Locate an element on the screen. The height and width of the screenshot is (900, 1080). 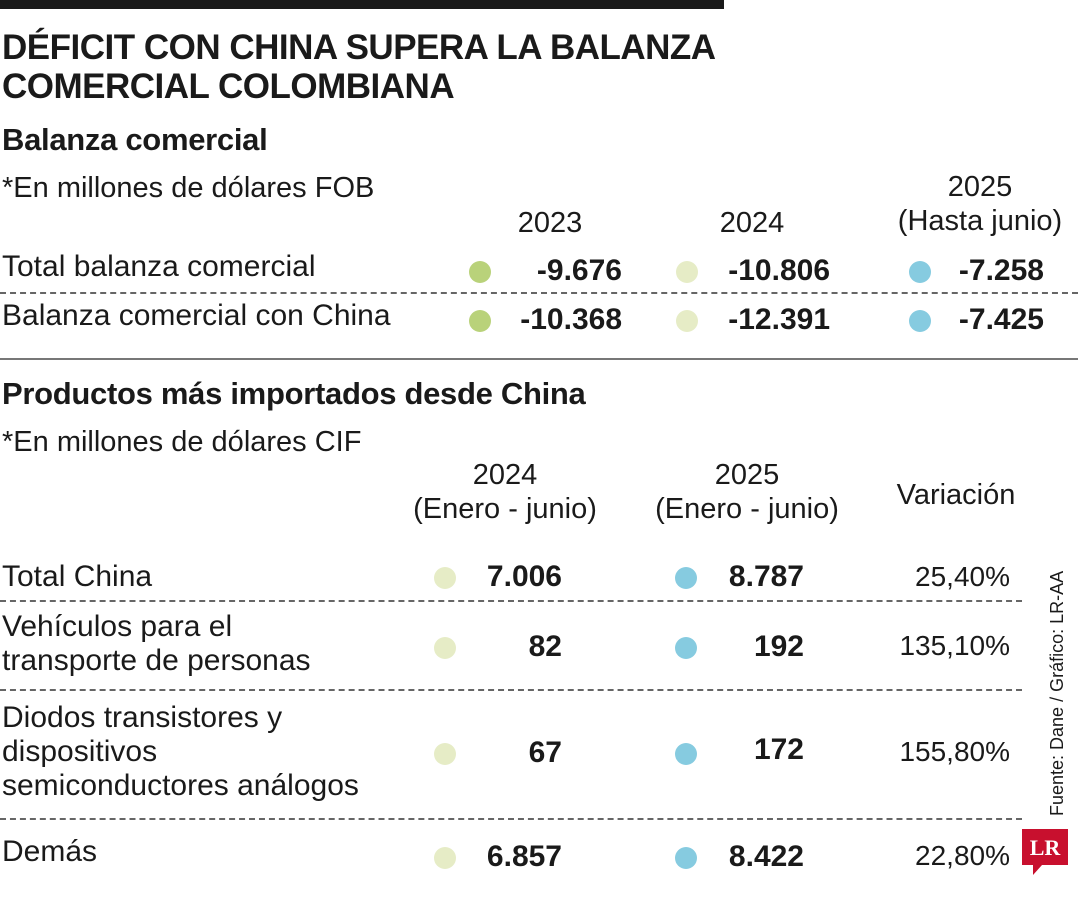
s1-value-2025: -7.425 is located at coordinates (1001, 319).